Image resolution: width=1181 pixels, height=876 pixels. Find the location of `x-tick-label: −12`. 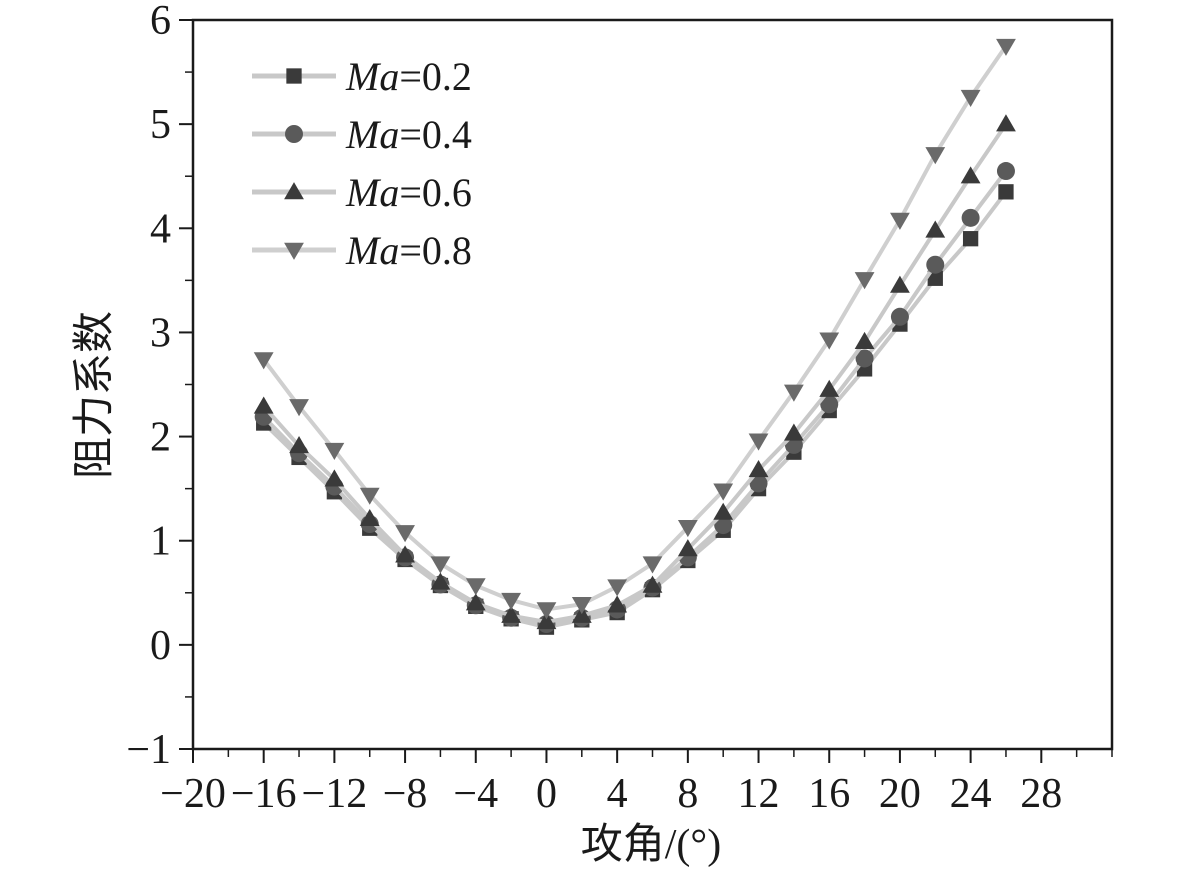

x-tick-label: −12 is located at coordinates (335, 794).